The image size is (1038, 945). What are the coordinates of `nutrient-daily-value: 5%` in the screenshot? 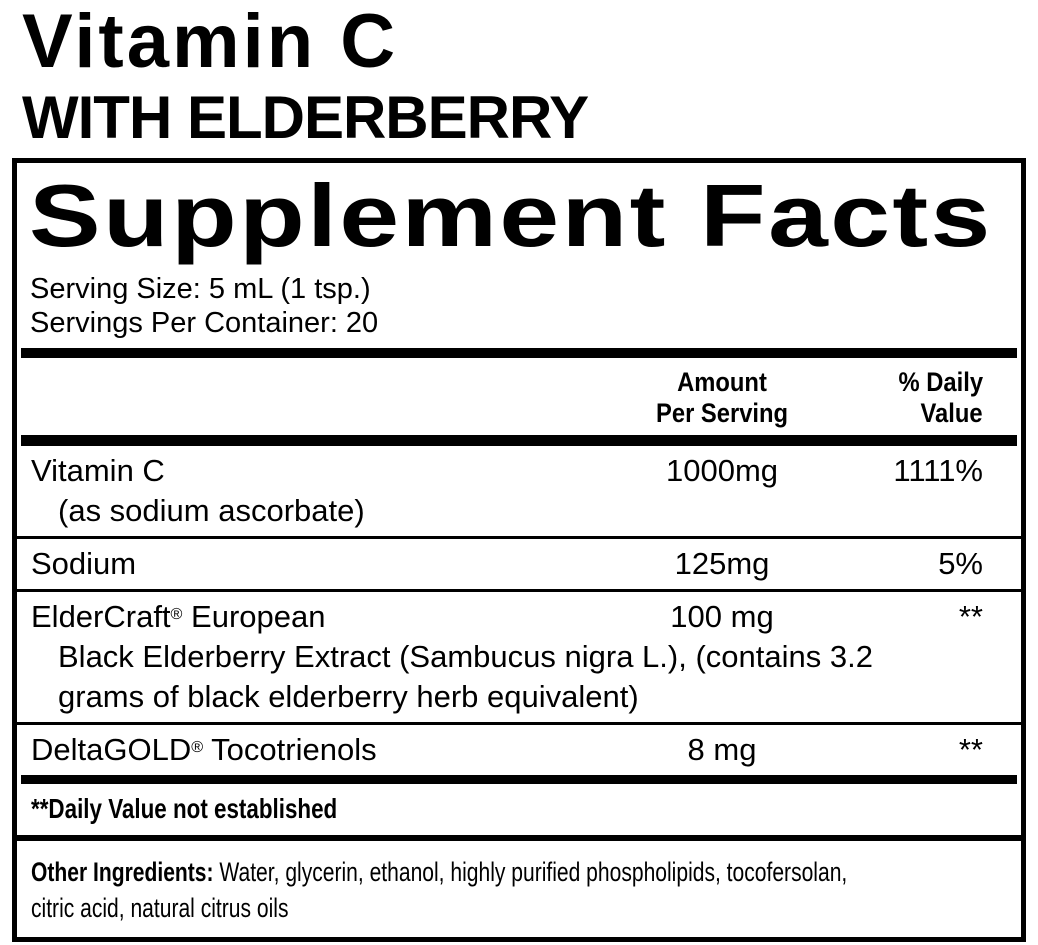 It's located at (960, 563).